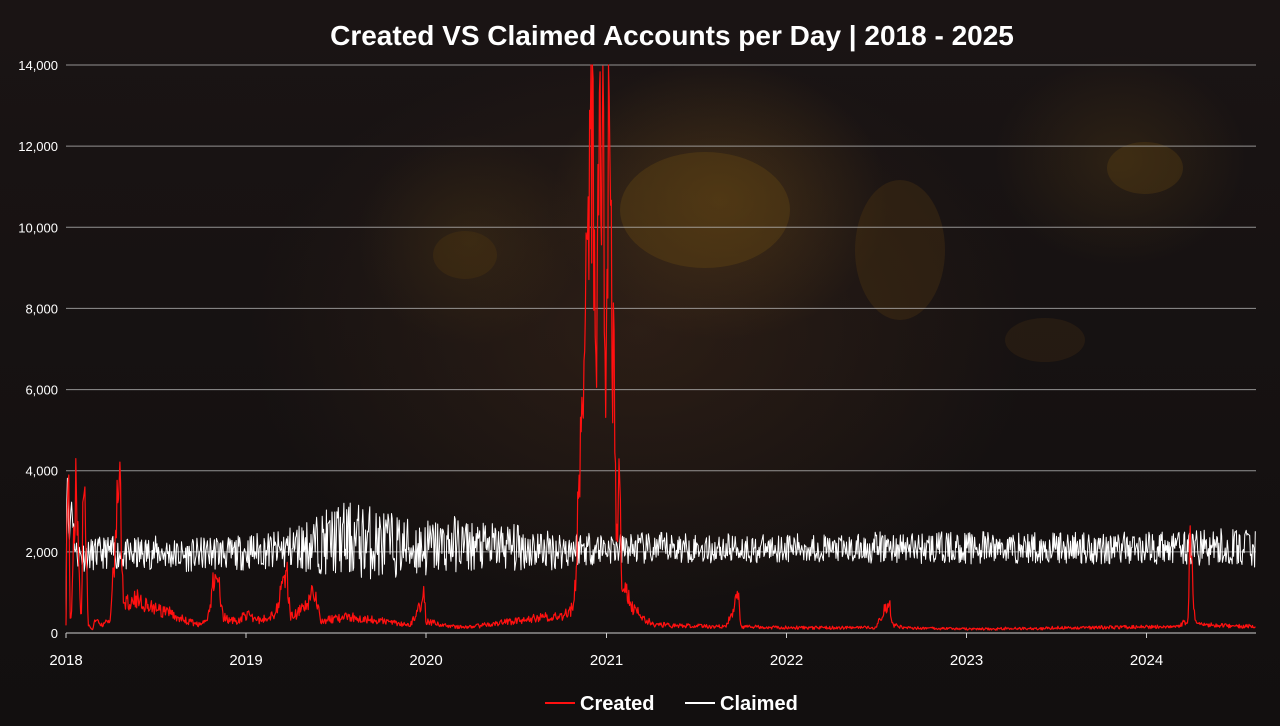 This screenshot has width=1280, height=726. What do you see at coordinates (38, 146) in the screenshot?
I see `y-tick-label: 12,000` at bounding box center [38, 146].